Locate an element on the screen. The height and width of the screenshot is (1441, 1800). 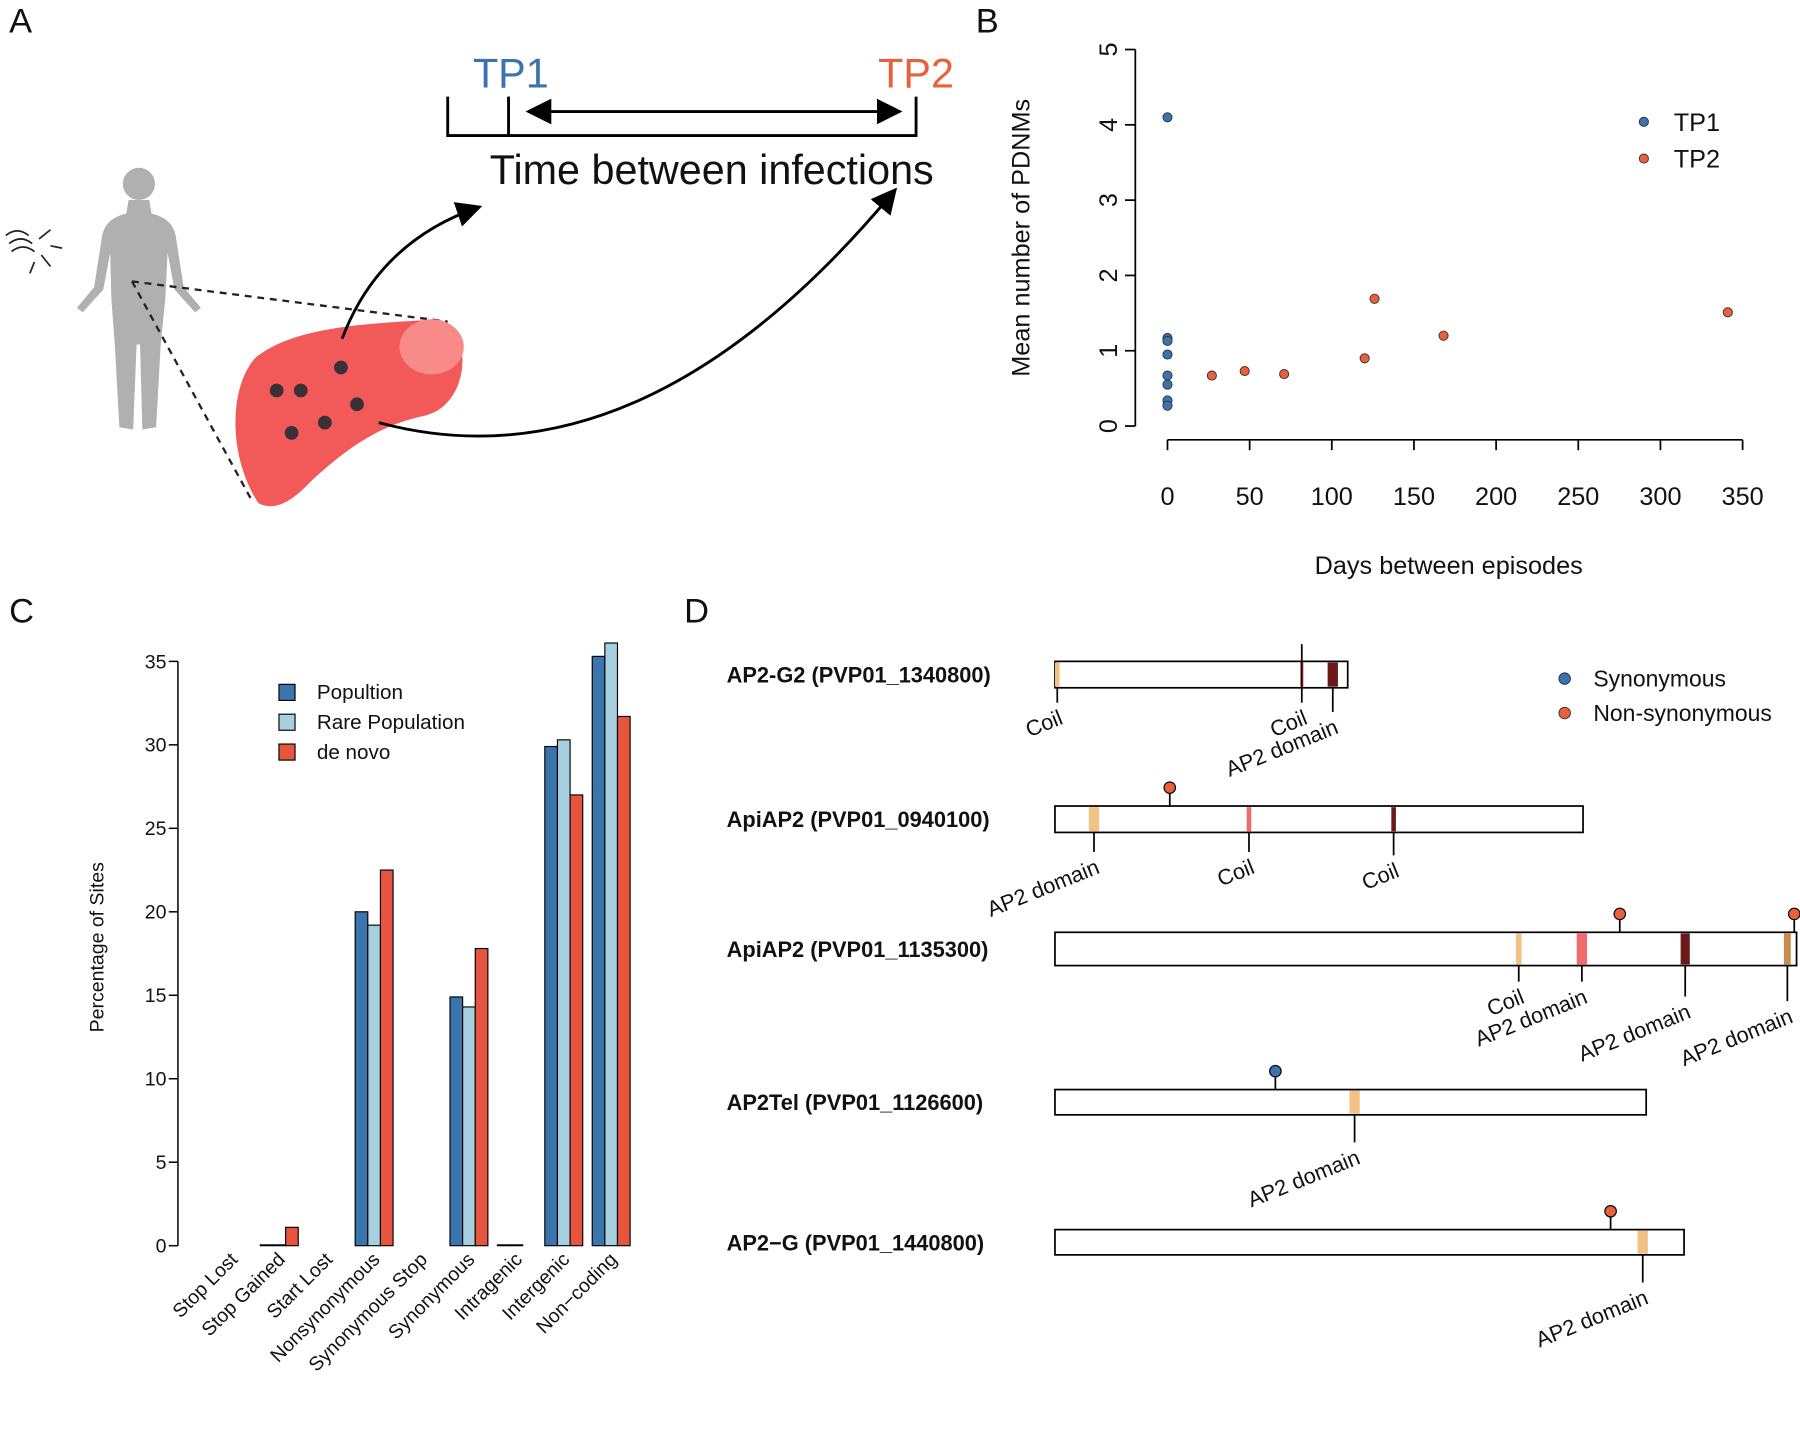
human-silhouette is located at coordinates (138, 298).